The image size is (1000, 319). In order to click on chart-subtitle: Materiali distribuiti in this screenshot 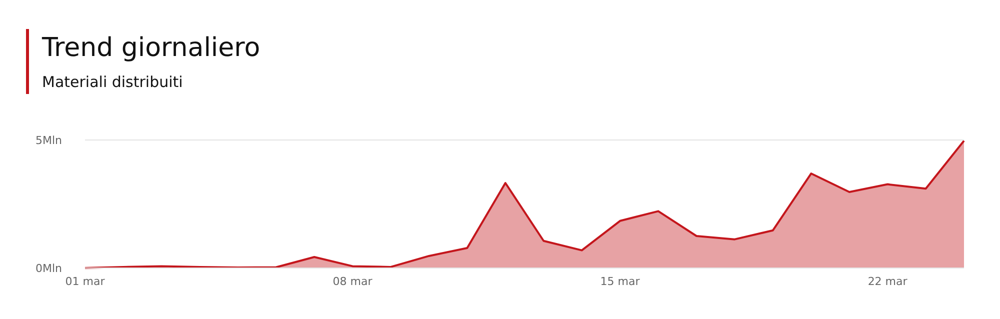, I will do `click(112, 82)`.